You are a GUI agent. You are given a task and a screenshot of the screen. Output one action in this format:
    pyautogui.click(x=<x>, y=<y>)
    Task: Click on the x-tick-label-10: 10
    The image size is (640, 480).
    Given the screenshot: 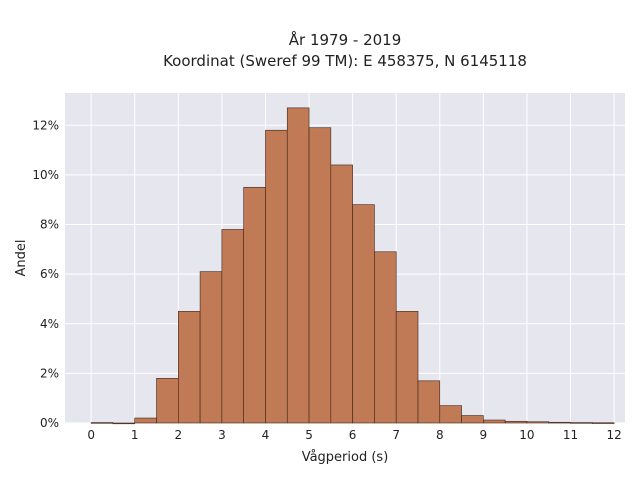 What is the action you would take?
    pyautogui.click(x=526, y=435)
    